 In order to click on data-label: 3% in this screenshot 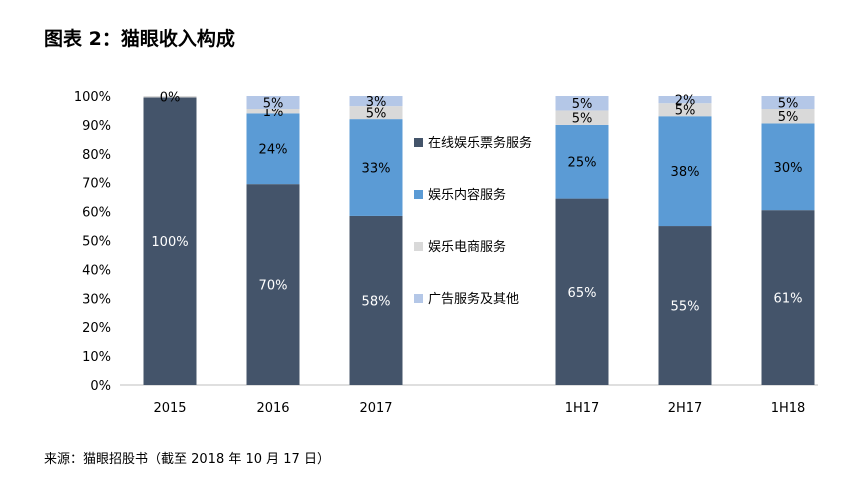, I will do `click(376, 102)`.